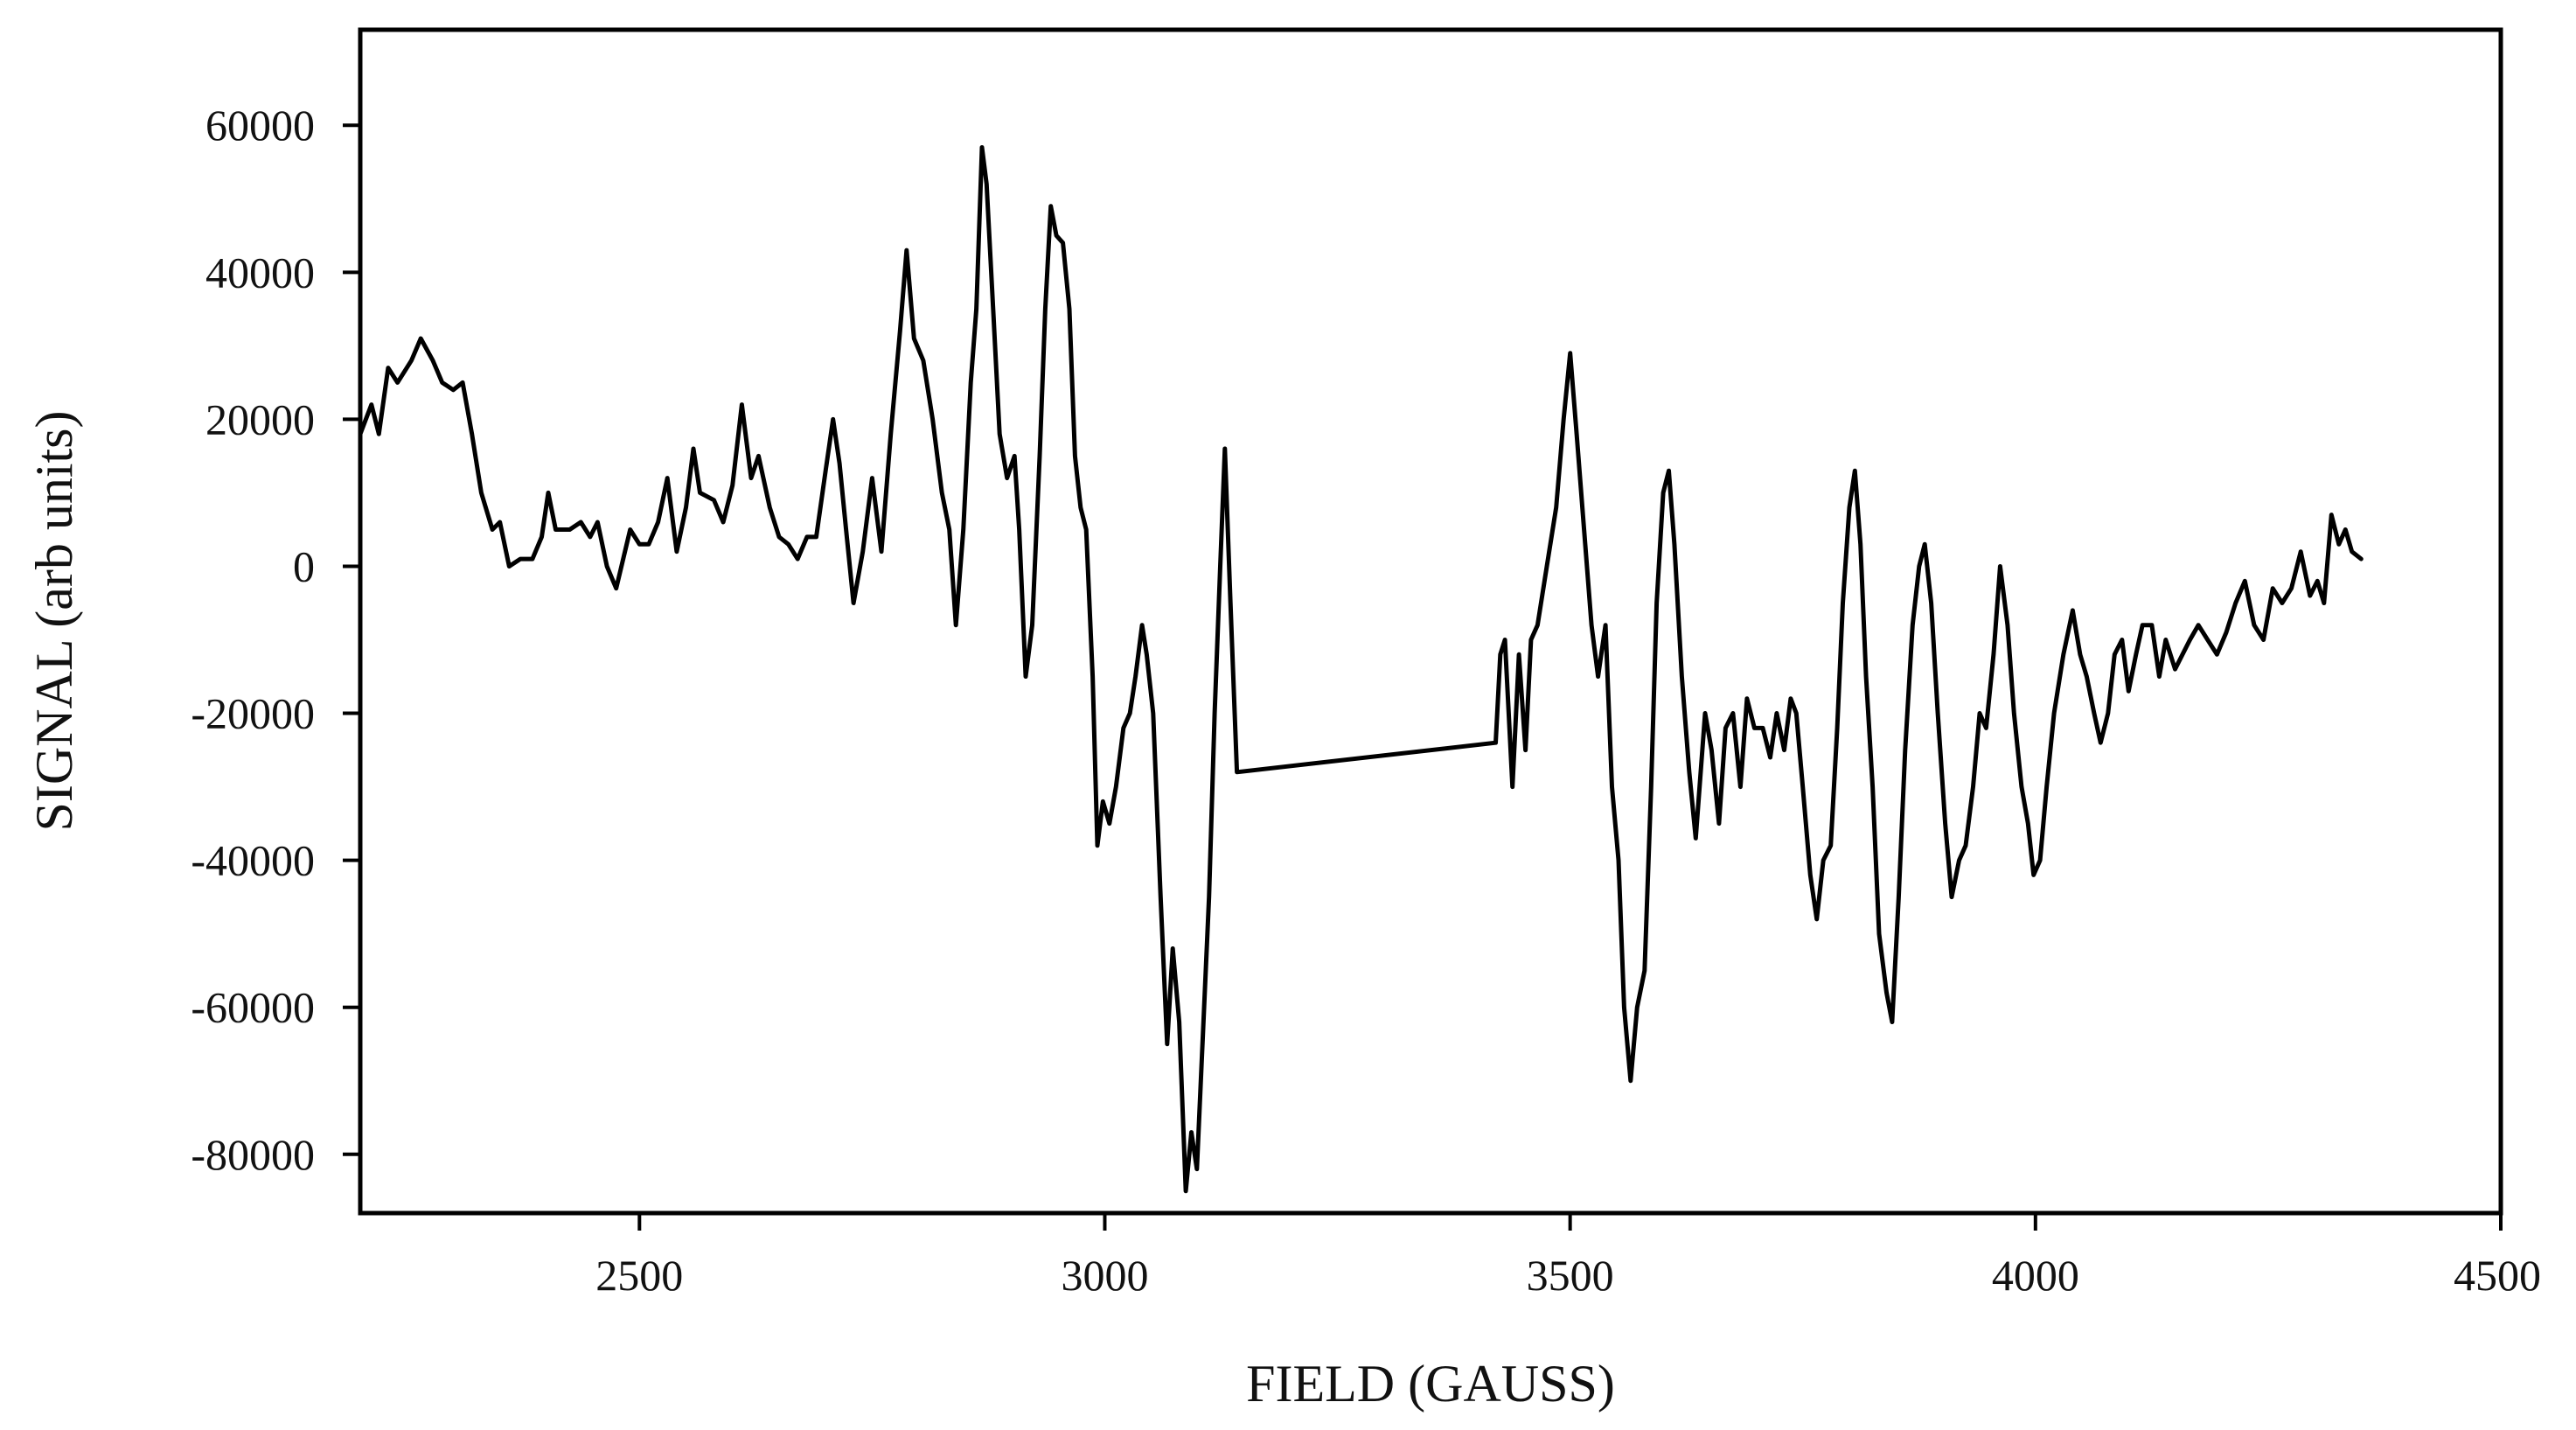 This screenshot has height=1430, width=2576. I want to click on y-tick-label: -40000, so click(253, 860).